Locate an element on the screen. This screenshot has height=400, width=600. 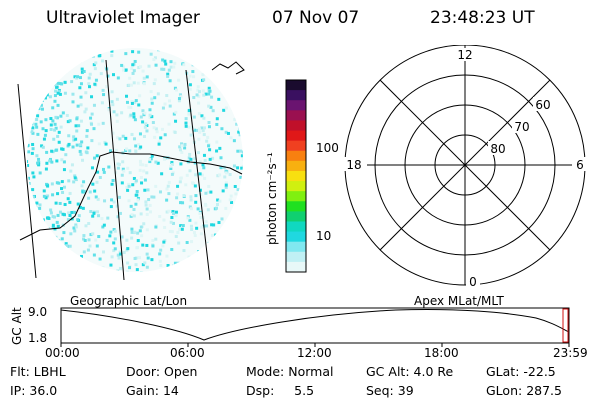
timeline-left-label: Geographic Lat/Lon is located at coordinates (129, 301).